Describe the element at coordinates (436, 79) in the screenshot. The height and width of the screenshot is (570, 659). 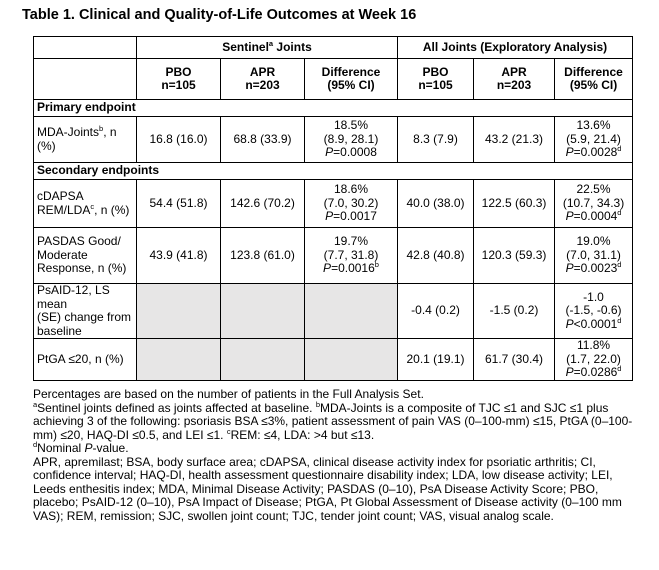
I see `header-all-pbo: PBO n=105` at that location.